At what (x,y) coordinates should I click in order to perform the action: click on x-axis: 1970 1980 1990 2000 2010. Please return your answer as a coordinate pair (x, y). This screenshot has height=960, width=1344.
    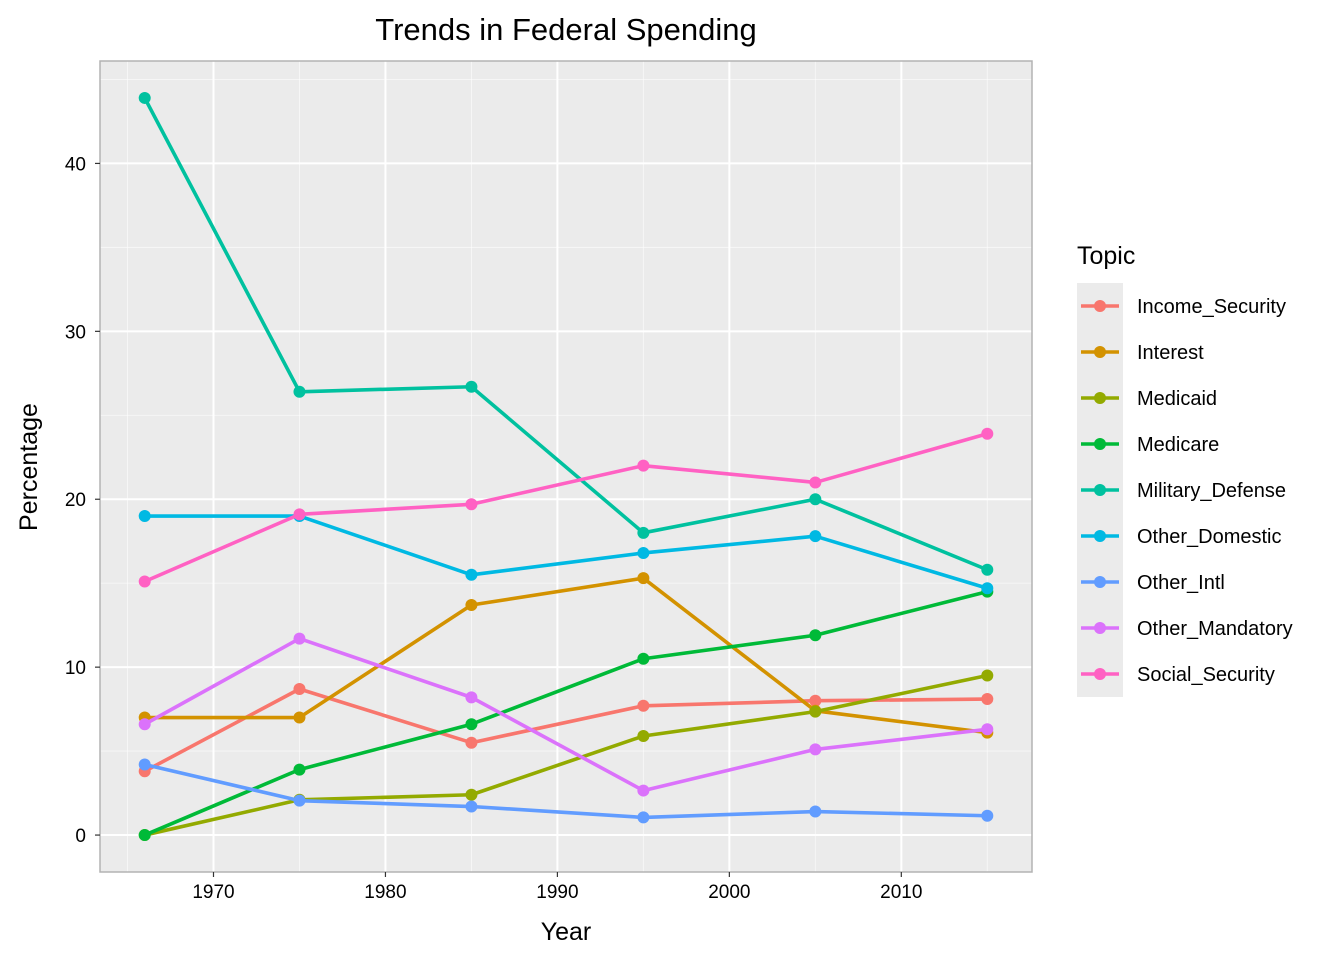
    Looking at the image, I should click on (557, 887).